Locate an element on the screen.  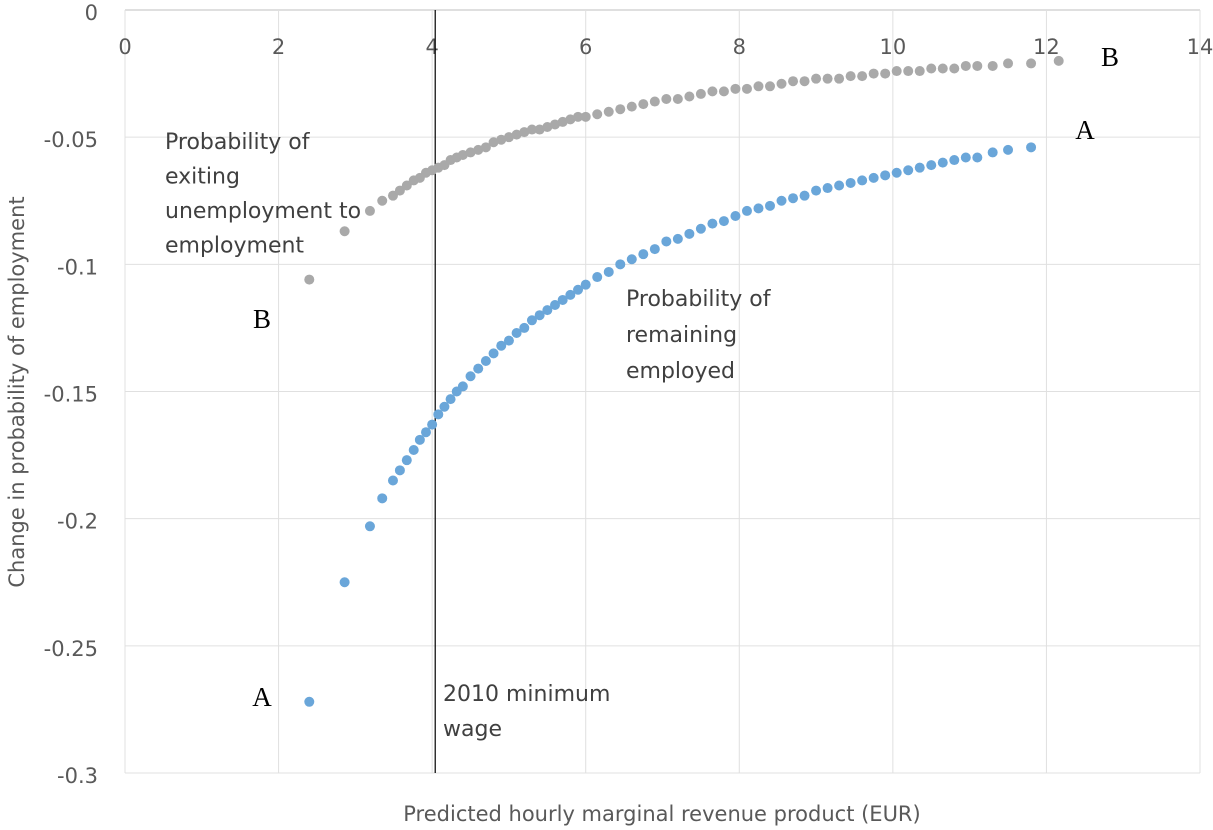
series-label: remaining is located at coordinates (681, 335).